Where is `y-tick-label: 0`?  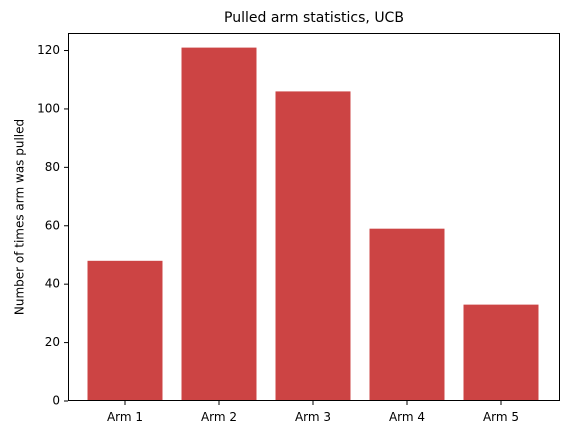 y-tick-label: 0 is located at coordinates (56, 401).